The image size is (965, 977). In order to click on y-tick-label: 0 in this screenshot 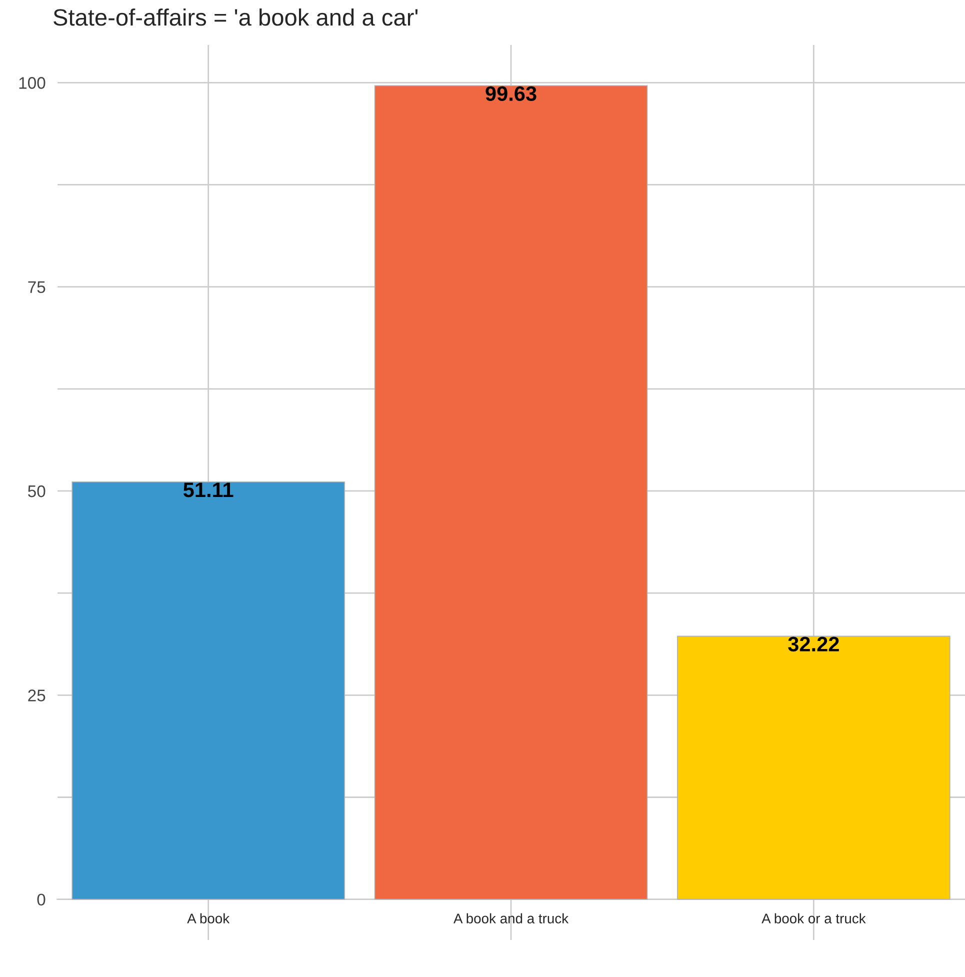, I will do `click(41, 900)`.